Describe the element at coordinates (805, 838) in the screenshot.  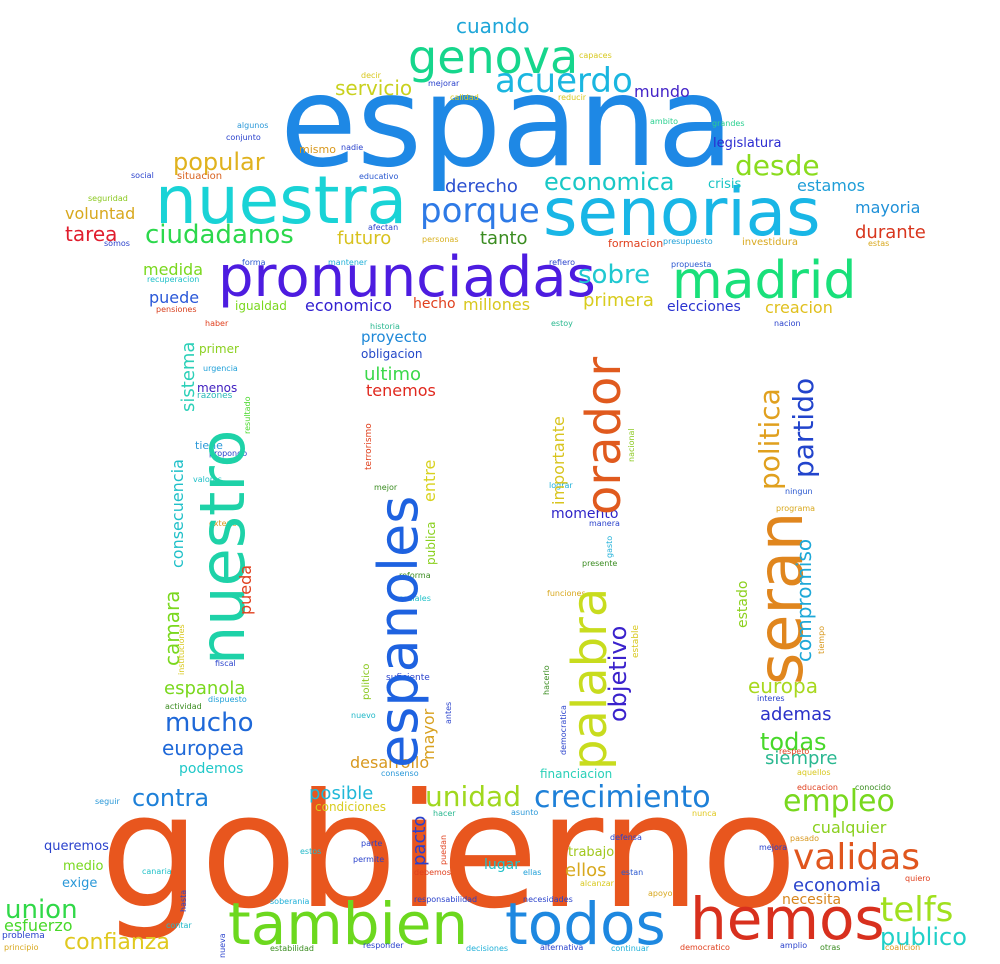
I see `word-pasado: pasado` at that location.